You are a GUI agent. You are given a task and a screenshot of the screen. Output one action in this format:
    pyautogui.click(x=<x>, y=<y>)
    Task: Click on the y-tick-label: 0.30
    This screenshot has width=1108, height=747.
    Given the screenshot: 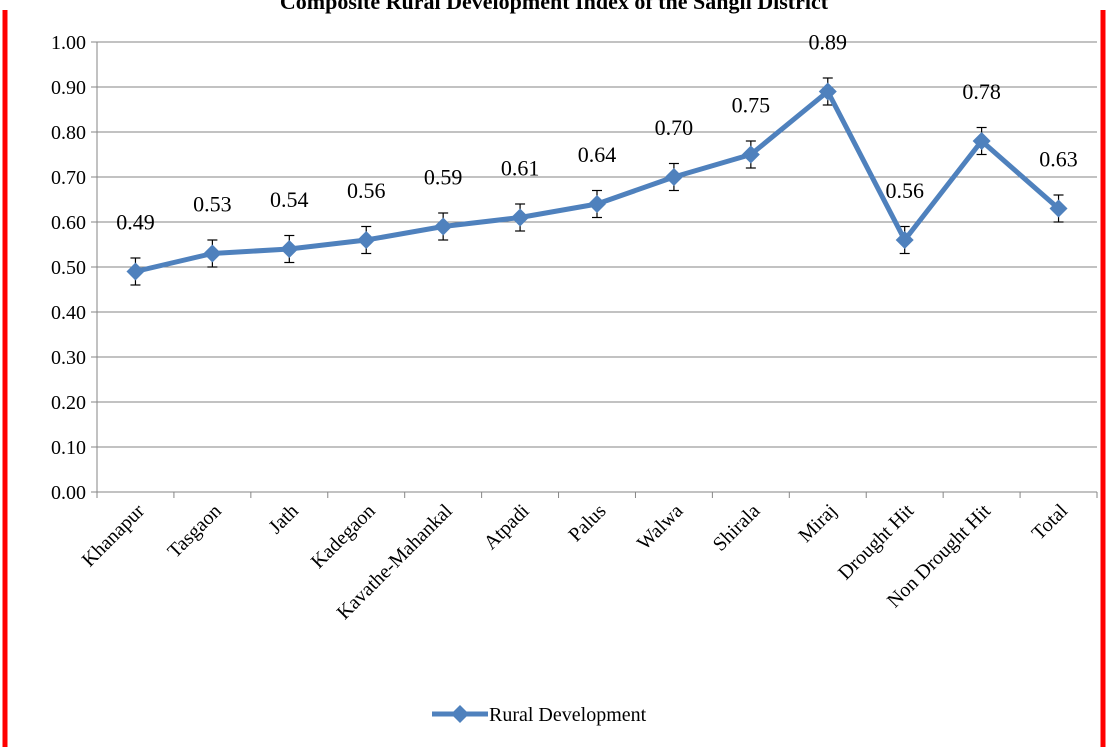 What is the action you would take?
    pyautogui.click(x=68, y=358)
    